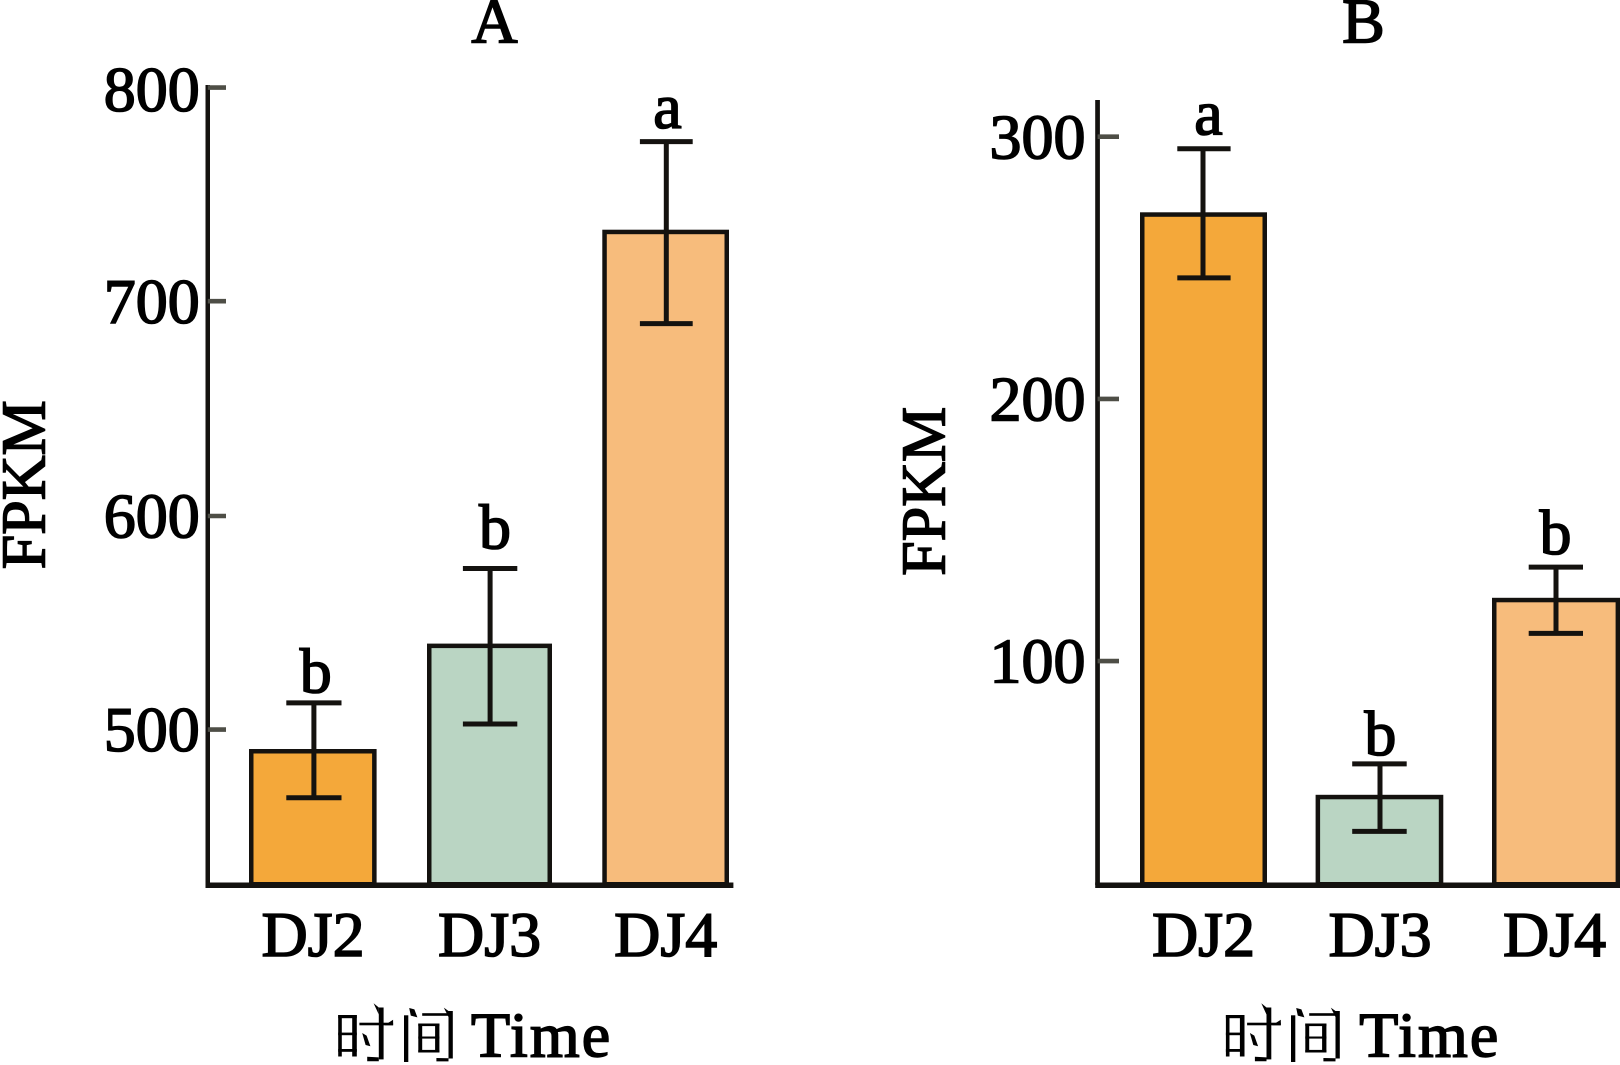 This screenshot has width=1620, height=1065. Describe the element at coordinates (1038, 136) in the screenshot. I see `svg-text: 300` at that location.